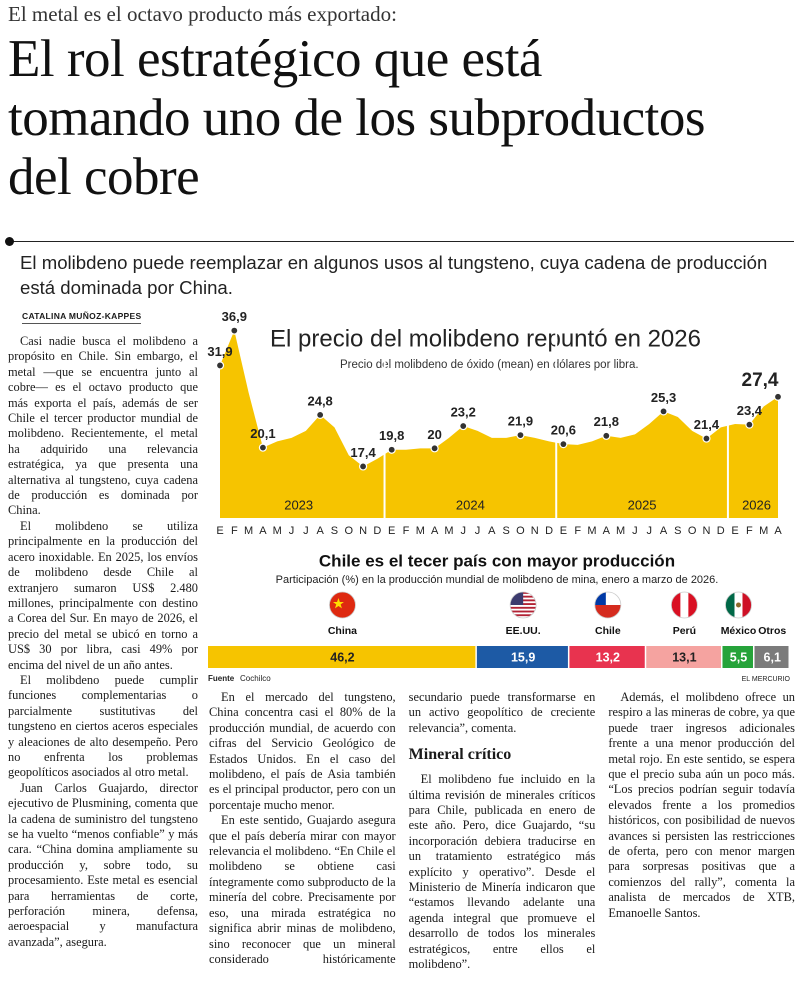 This screenshot has width=802, height=982. I want to click on year-label: 2026, so click(756, 504).